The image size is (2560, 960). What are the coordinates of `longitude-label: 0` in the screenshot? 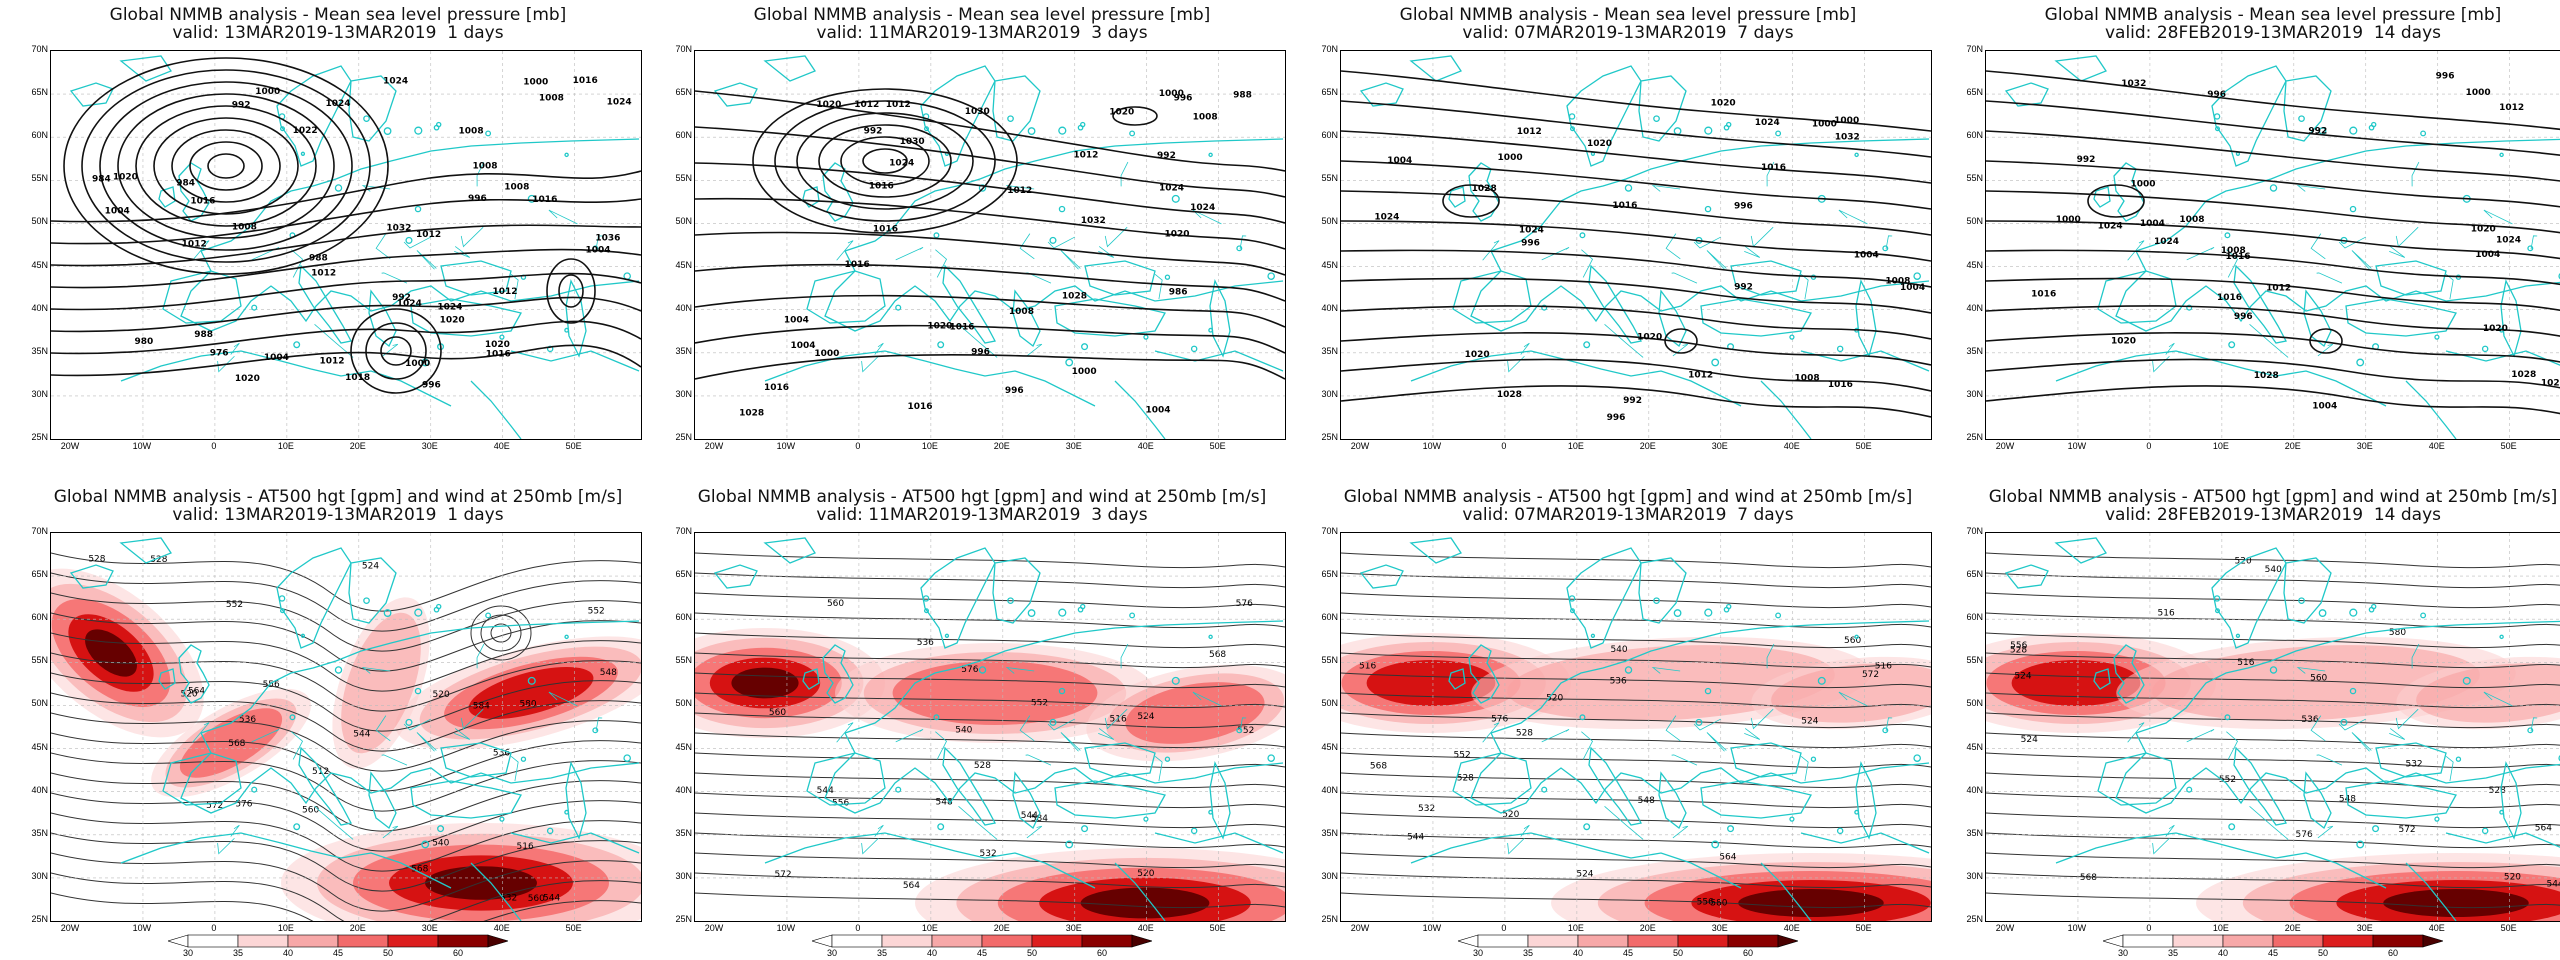 It's located at (1504, 928).